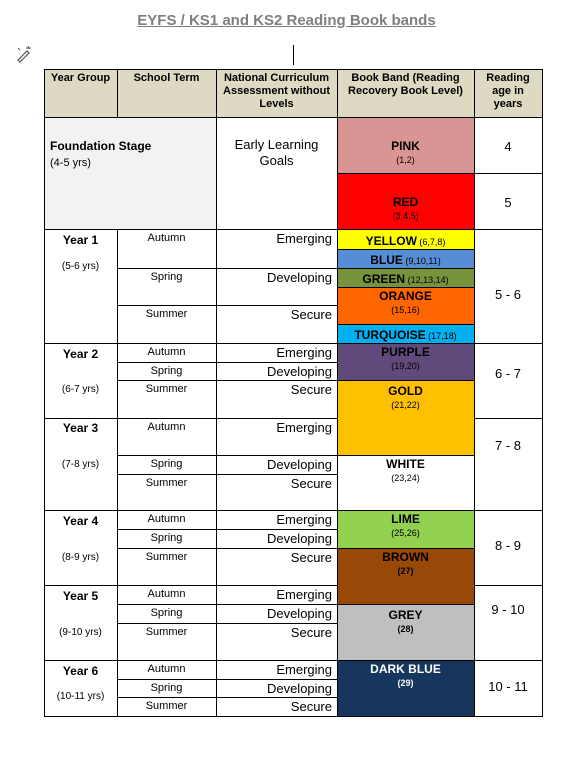 This screenshot has height=758, width=573. I want to click on assessment-text: Early Learning Goals, so click(276, 152).